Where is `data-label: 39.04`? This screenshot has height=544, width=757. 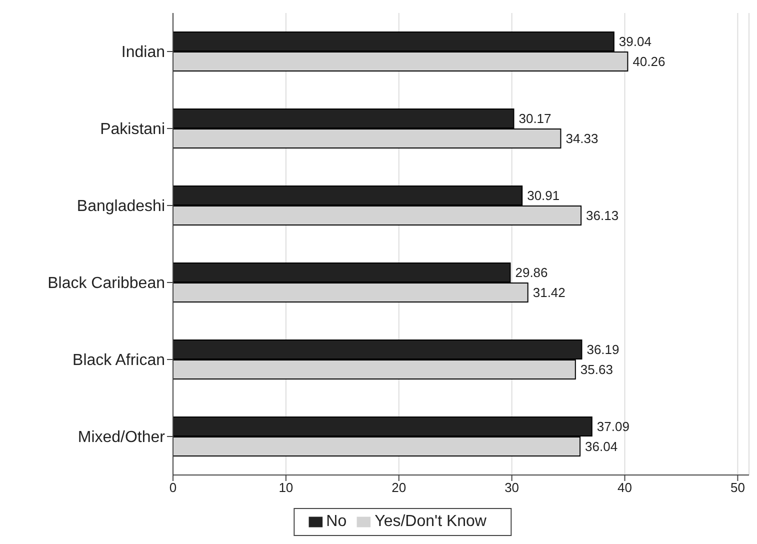 data-label: 39.04 is located at coordinates (635, 42).